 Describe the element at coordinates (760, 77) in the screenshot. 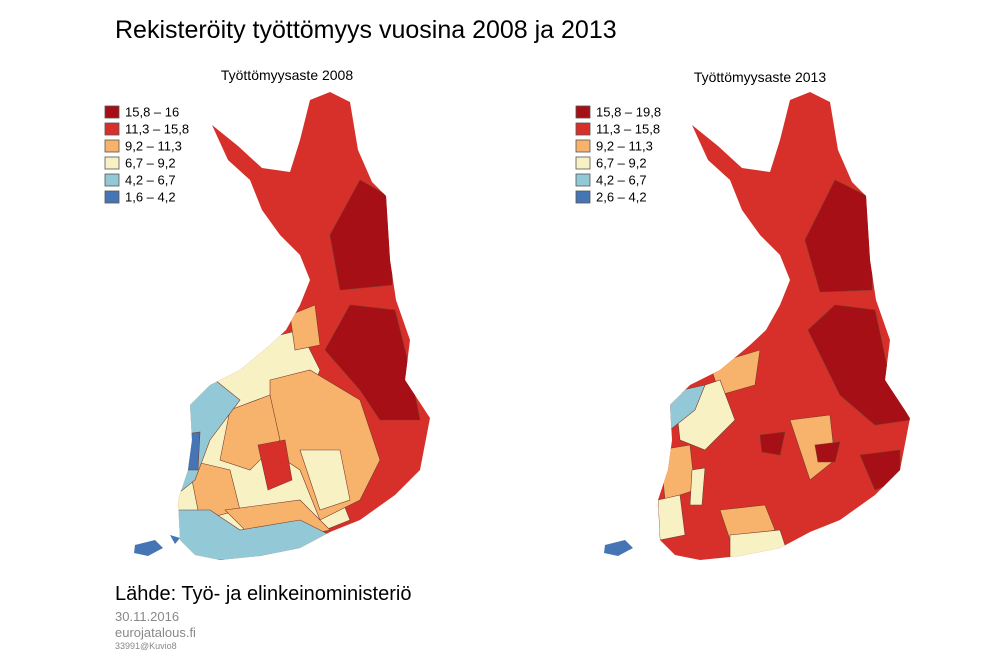

I see `map-title: Työttömyysaste 2013` at that location.